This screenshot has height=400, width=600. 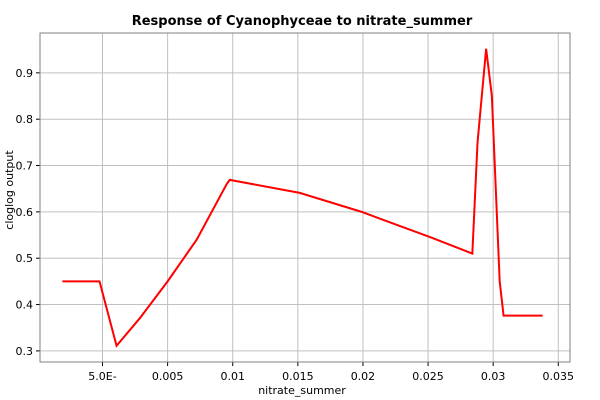 What do you see at coordinates (298, 376) in the screenshot?
I see `x-tick-label: 0.015` at bounding box center [298, 376].